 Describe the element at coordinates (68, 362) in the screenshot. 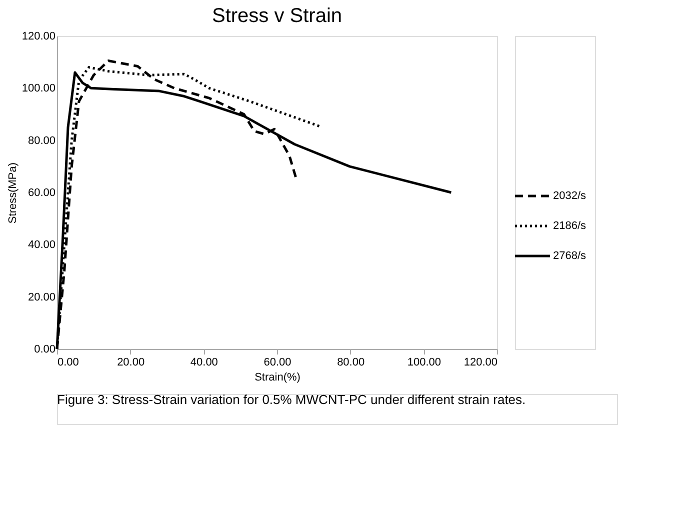

I see `x-tick-label: 0.00` at that location.